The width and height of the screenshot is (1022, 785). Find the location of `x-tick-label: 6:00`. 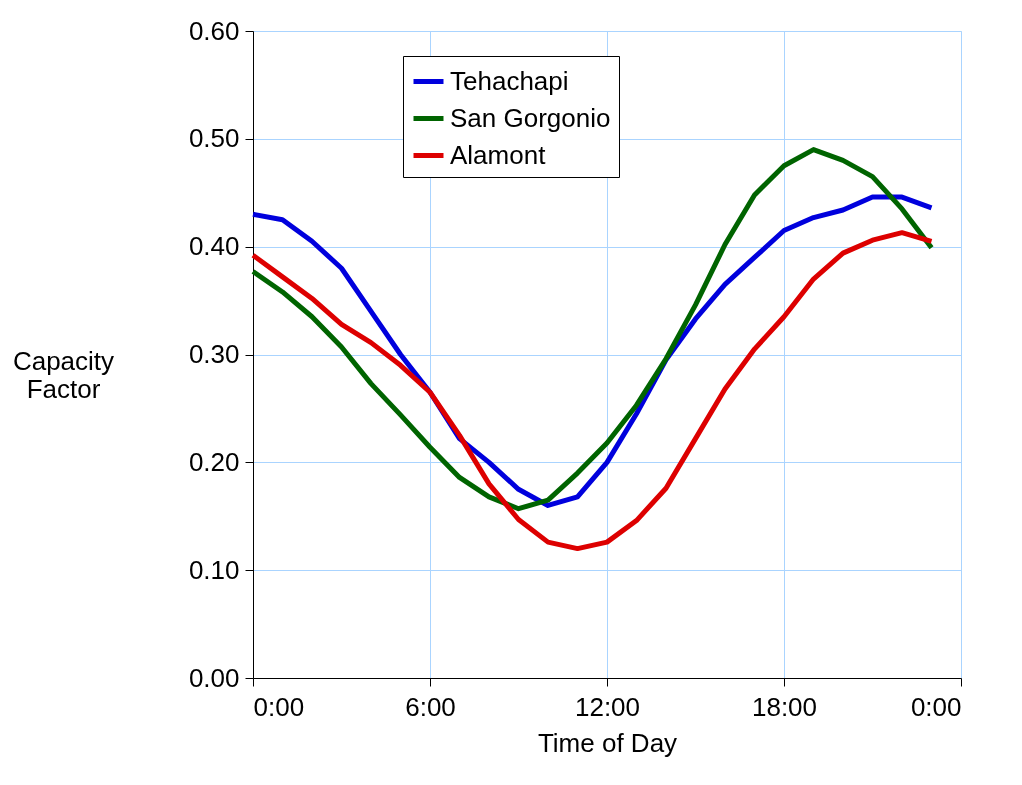

x-tick-label: 6:00 is located at coordinates (430, 706).